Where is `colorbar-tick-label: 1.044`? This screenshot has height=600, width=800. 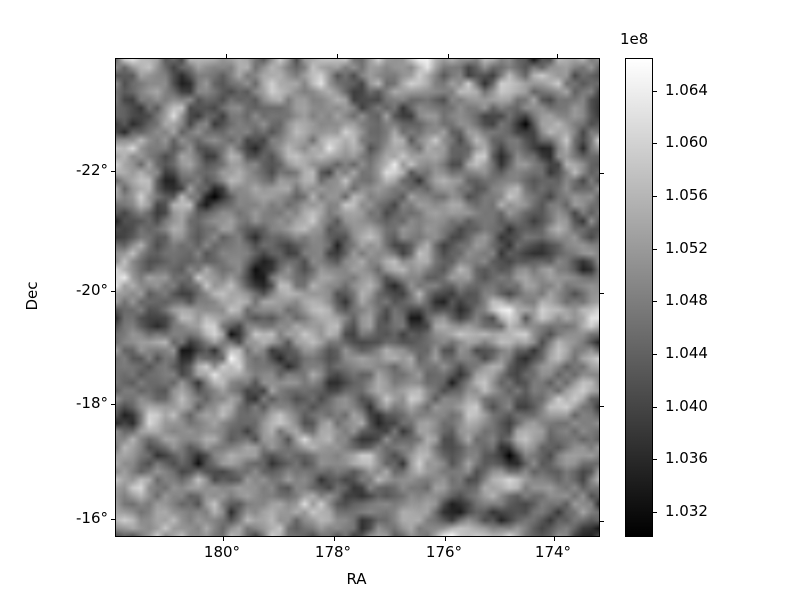
colorbar-tick-label: 1.044 is located at coordinates (686, 353).